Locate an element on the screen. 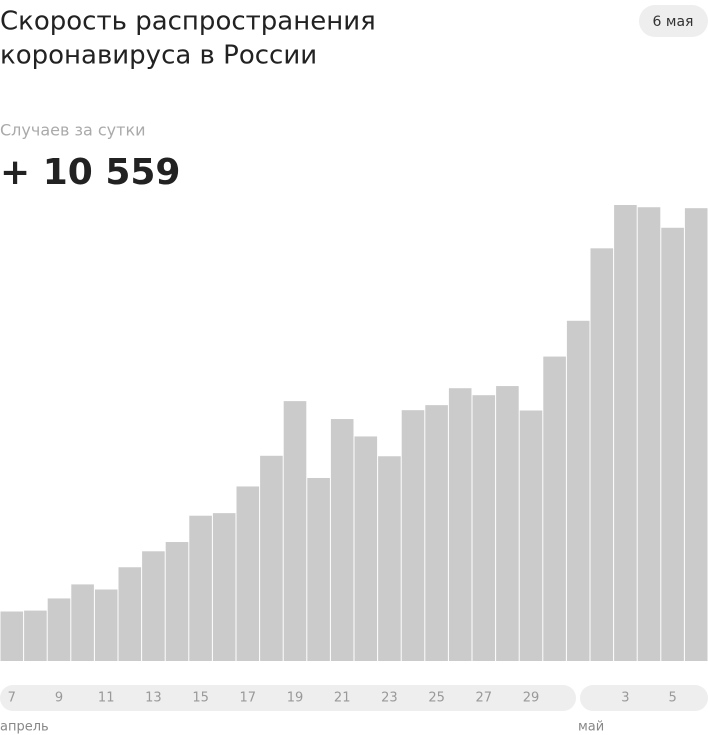  chart-title: коронавируса в России is located at coordinates (158, 56).